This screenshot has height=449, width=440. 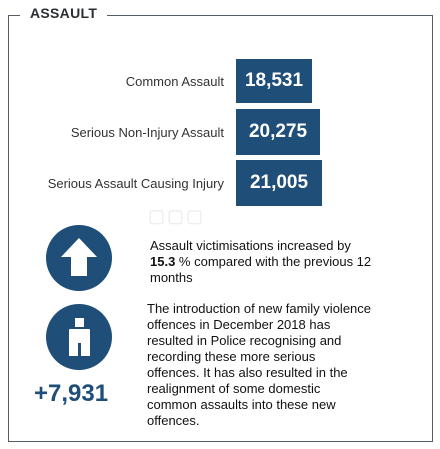 What do you see at coordinates (147, 132) in the screenshot?
I see `row-label-serious-non-injury: Serious Non-Injury Assault` at bounding box center [147, 132].